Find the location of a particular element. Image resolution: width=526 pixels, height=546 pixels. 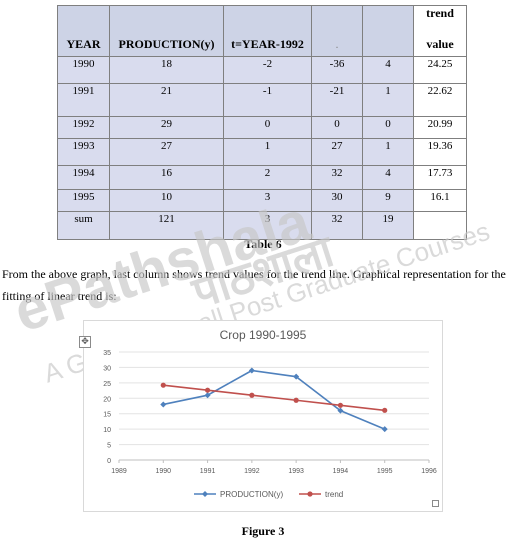

table-cell: 19.36 is located at coordinates (440, 152).